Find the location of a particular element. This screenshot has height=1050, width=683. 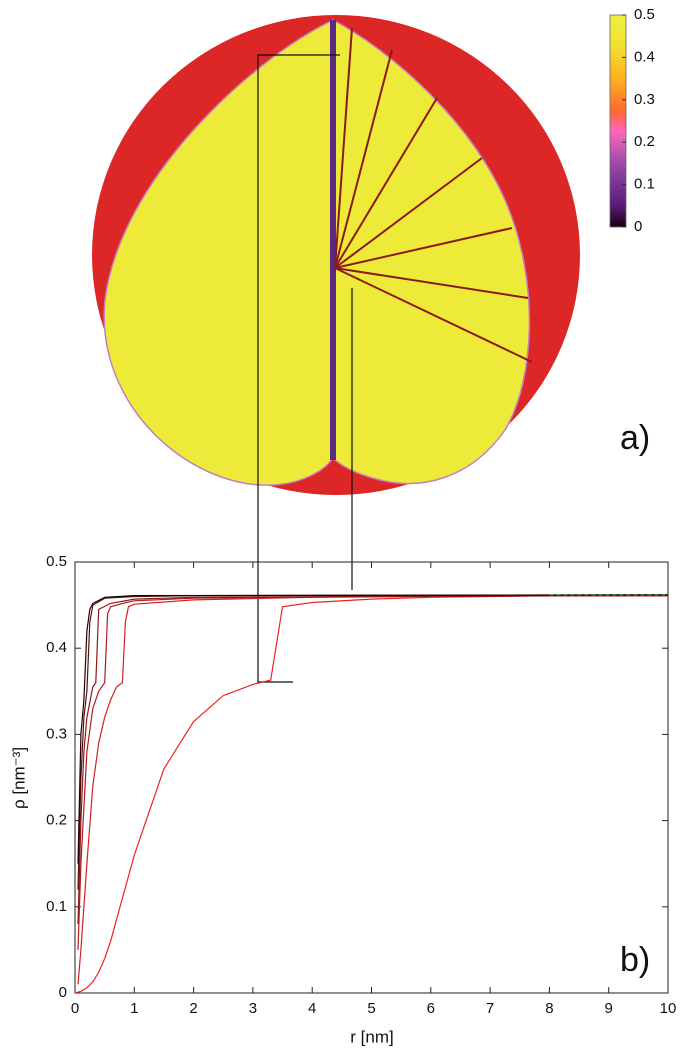

x-tick-label: 6 is located at coordinates (431, 1008).